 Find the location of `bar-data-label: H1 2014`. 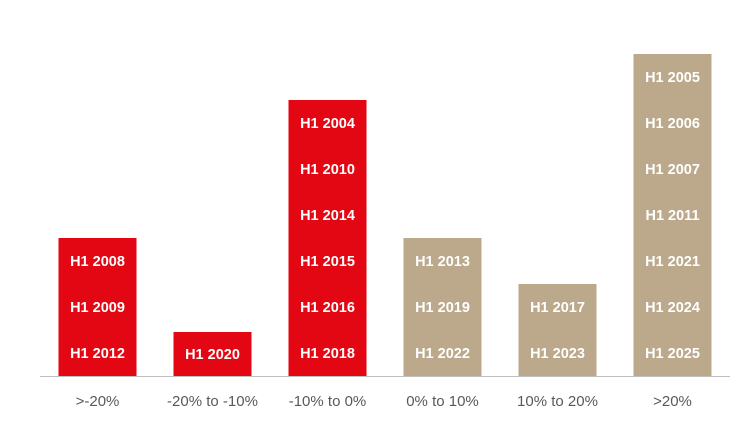

bar-data-label: H1 2014 is located at coordinates (327, 216).